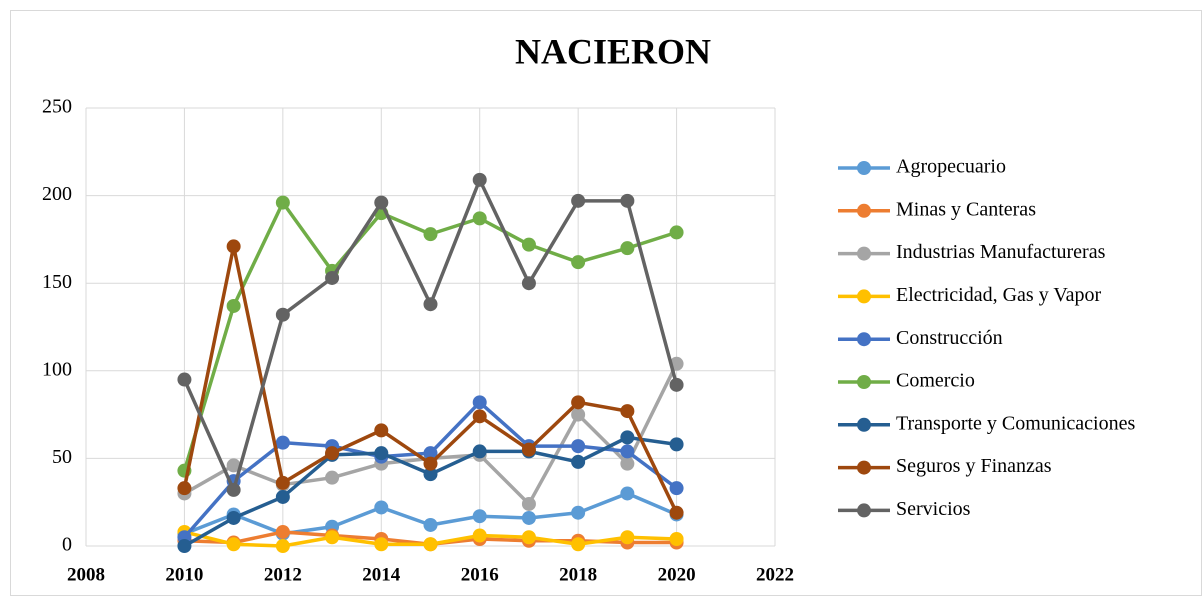 The height and width of the screenshot is (597, 1203). I want to click on legend-label: Comercio, so click(935, 381).